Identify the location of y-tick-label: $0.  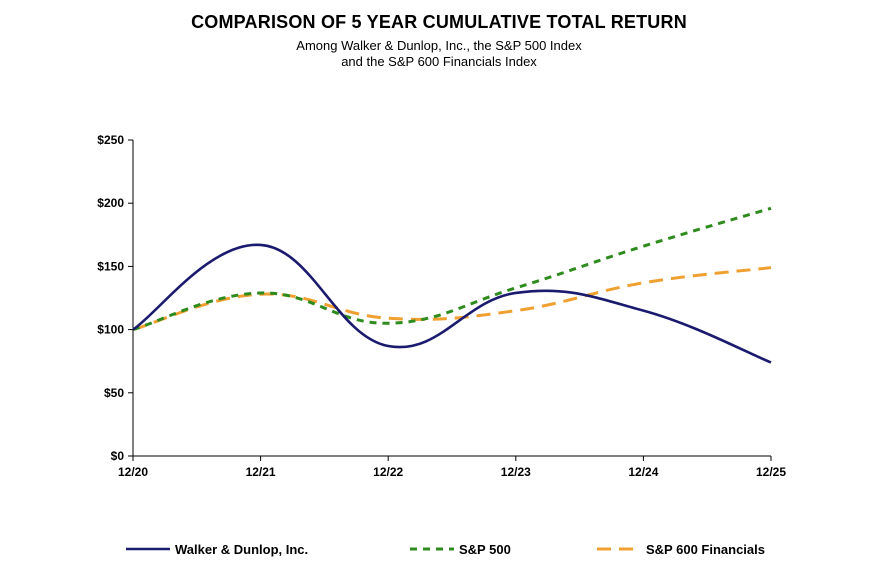
(118, 456).